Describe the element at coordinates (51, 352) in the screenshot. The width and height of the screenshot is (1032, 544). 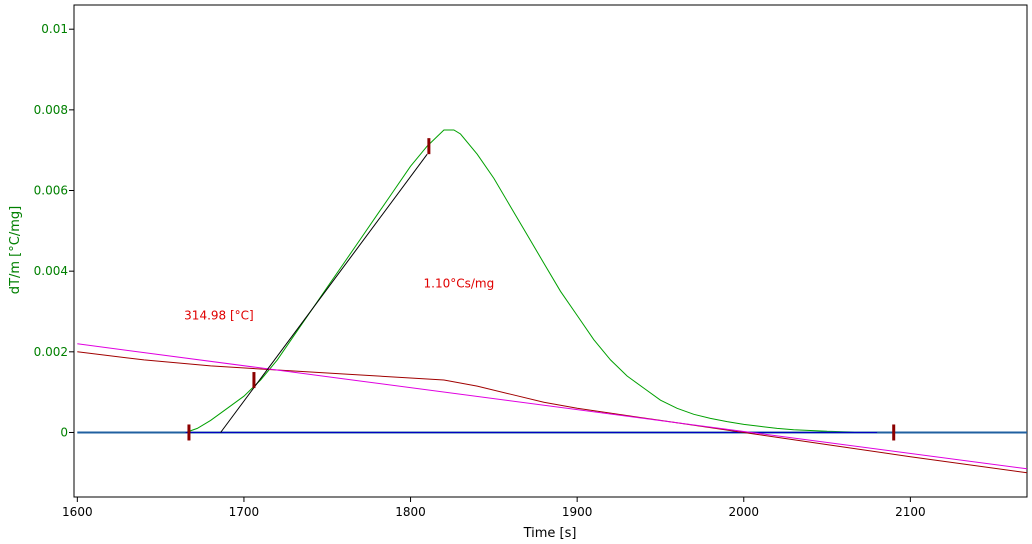
I see `y-tick-label: 0.002` at that location.